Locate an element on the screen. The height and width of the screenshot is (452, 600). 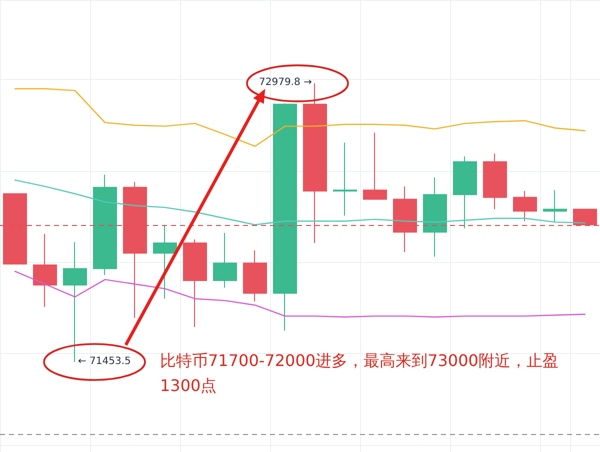
annotation: 比特币71700-72000进多，最高来到73000附近，止盈1300点 is located at coordinates (360, 373).